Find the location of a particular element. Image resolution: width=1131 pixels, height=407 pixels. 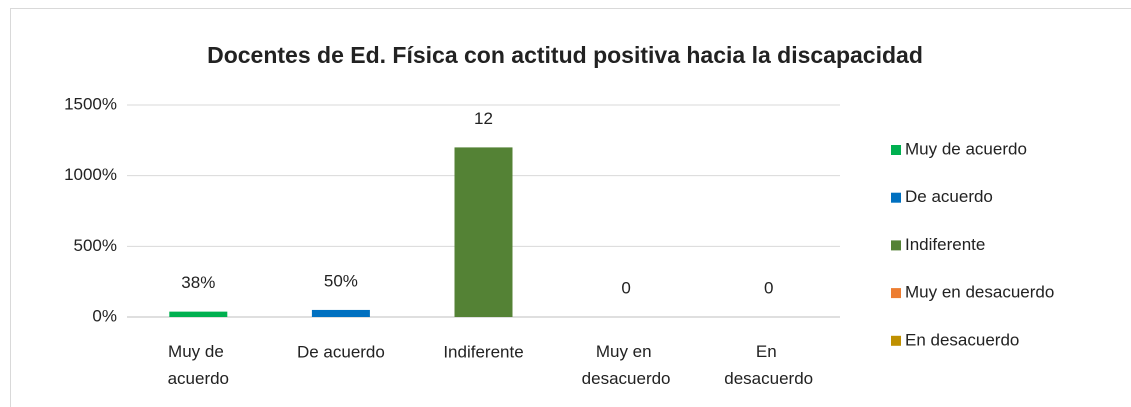

y-tick-label: 1000% is located at coordinates (90, 174).